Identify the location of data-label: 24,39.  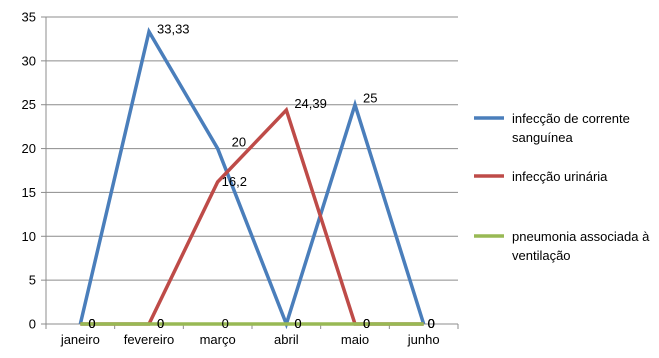
(310, 103).